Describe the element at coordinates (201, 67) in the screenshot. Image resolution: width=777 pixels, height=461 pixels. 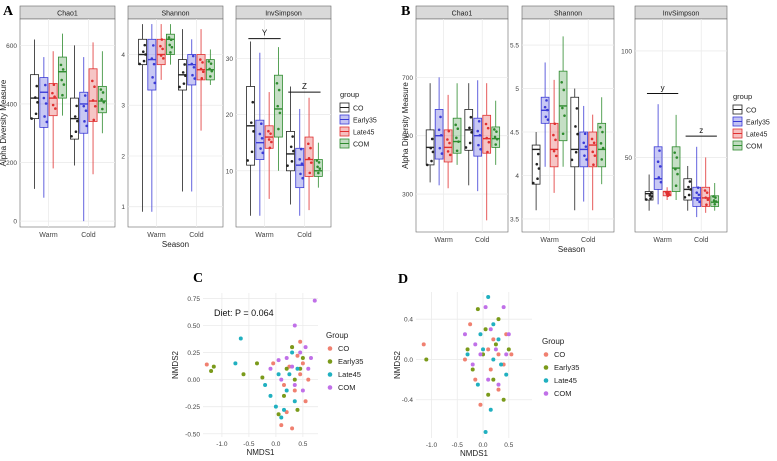
I see `panel-a-box-late45` at that location.